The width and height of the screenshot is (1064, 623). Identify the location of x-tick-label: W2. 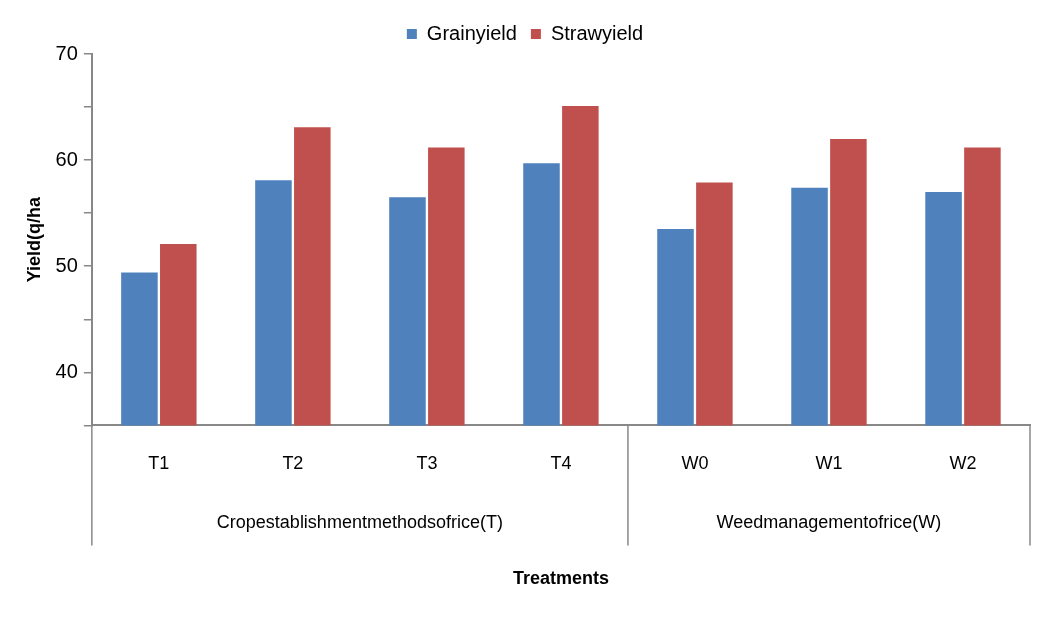
(963, 463).